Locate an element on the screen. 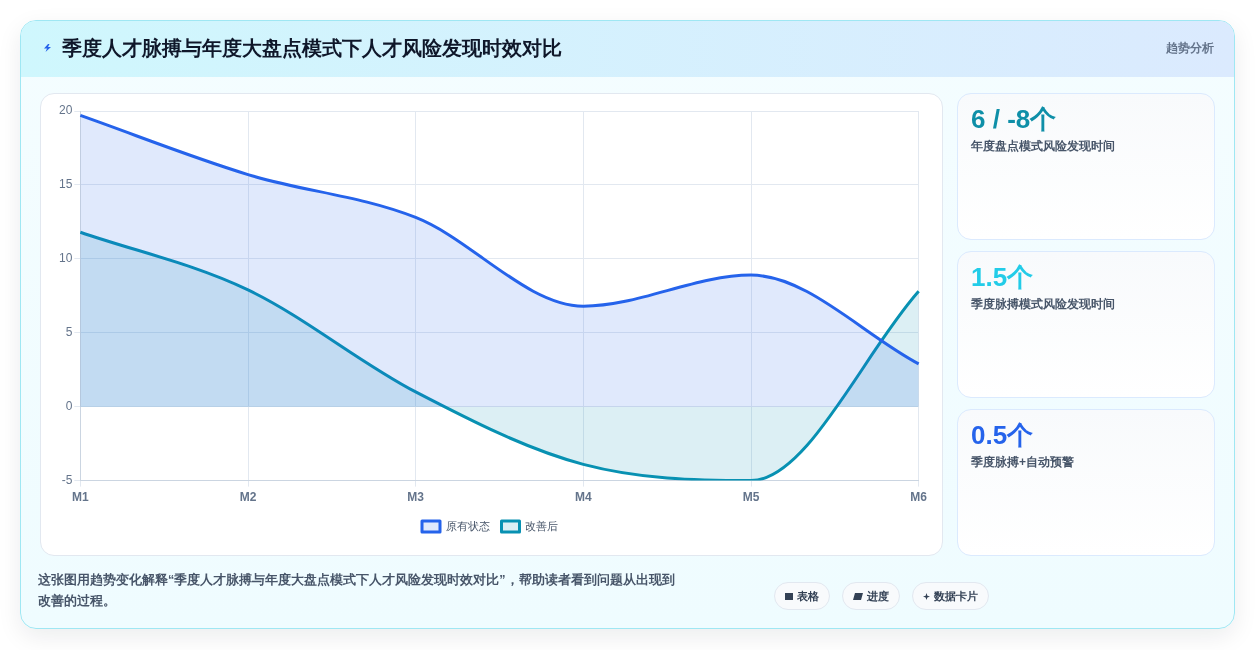 The height and width of the screenshot is (650, 1255). y-tick-label: 15 is located at coordinates (65, 184).